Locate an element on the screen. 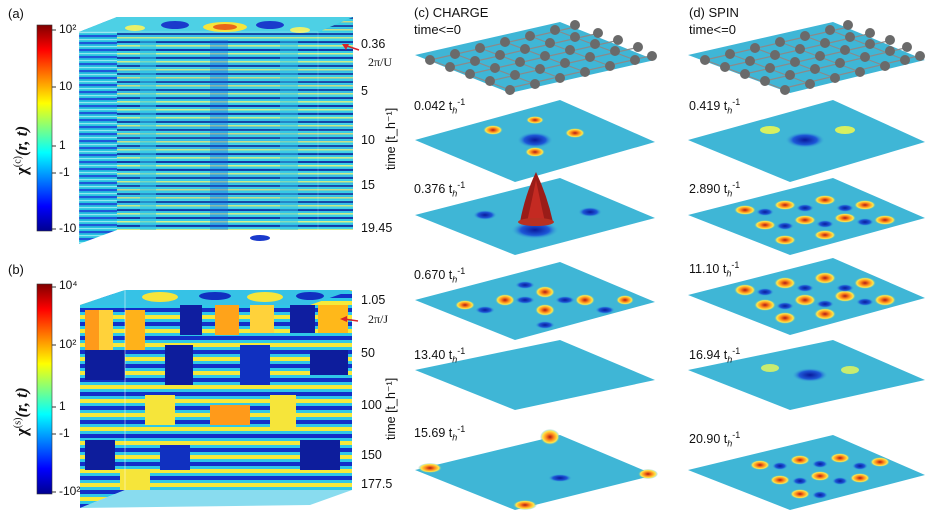 The width and height of the screenshot is (931, 517). panel-b-time-tick-1: 1.05 is located at coordinates (373, 300).